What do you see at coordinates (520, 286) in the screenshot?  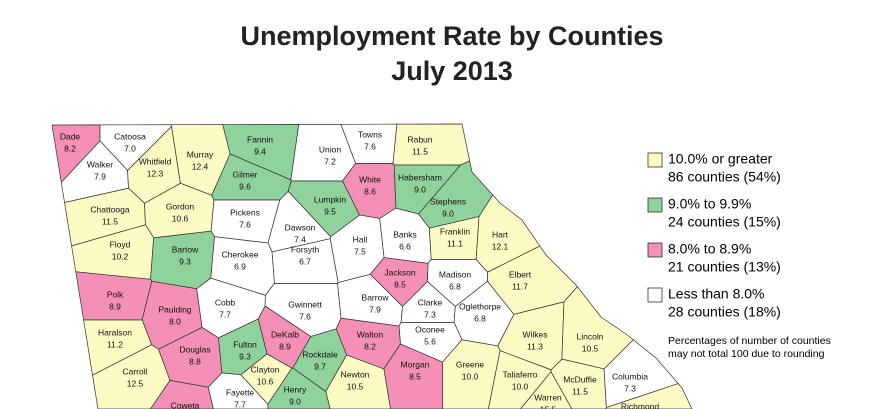 I see `county-rate: 11.7` at bounding box center [520, 286].